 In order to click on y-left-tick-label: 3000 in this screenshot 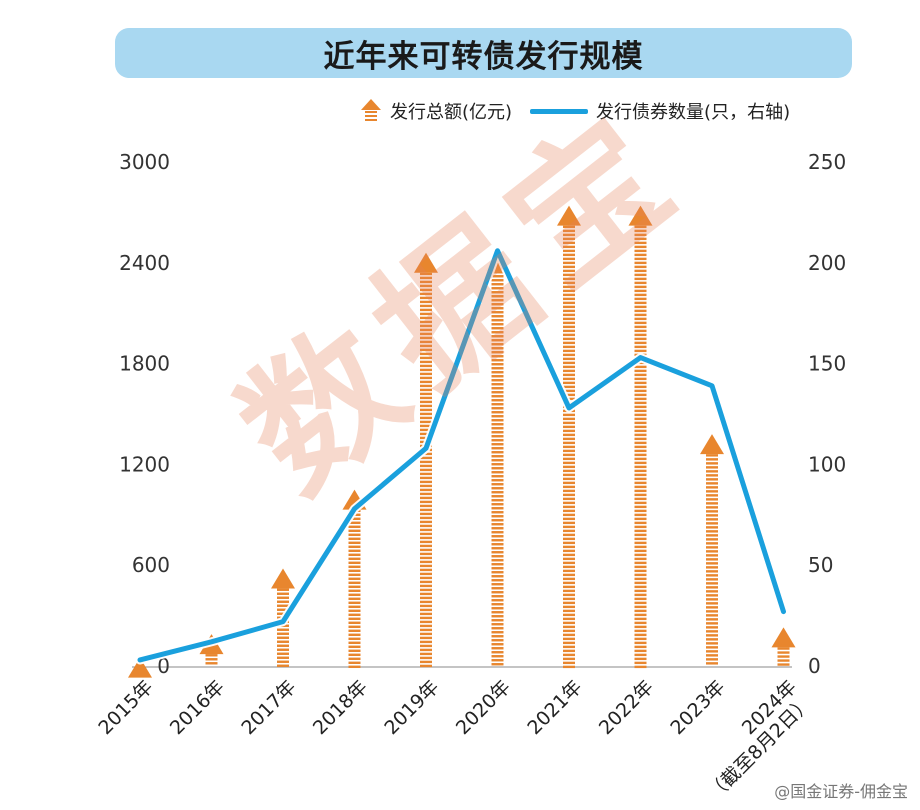, I will do `click(144, 162)`.